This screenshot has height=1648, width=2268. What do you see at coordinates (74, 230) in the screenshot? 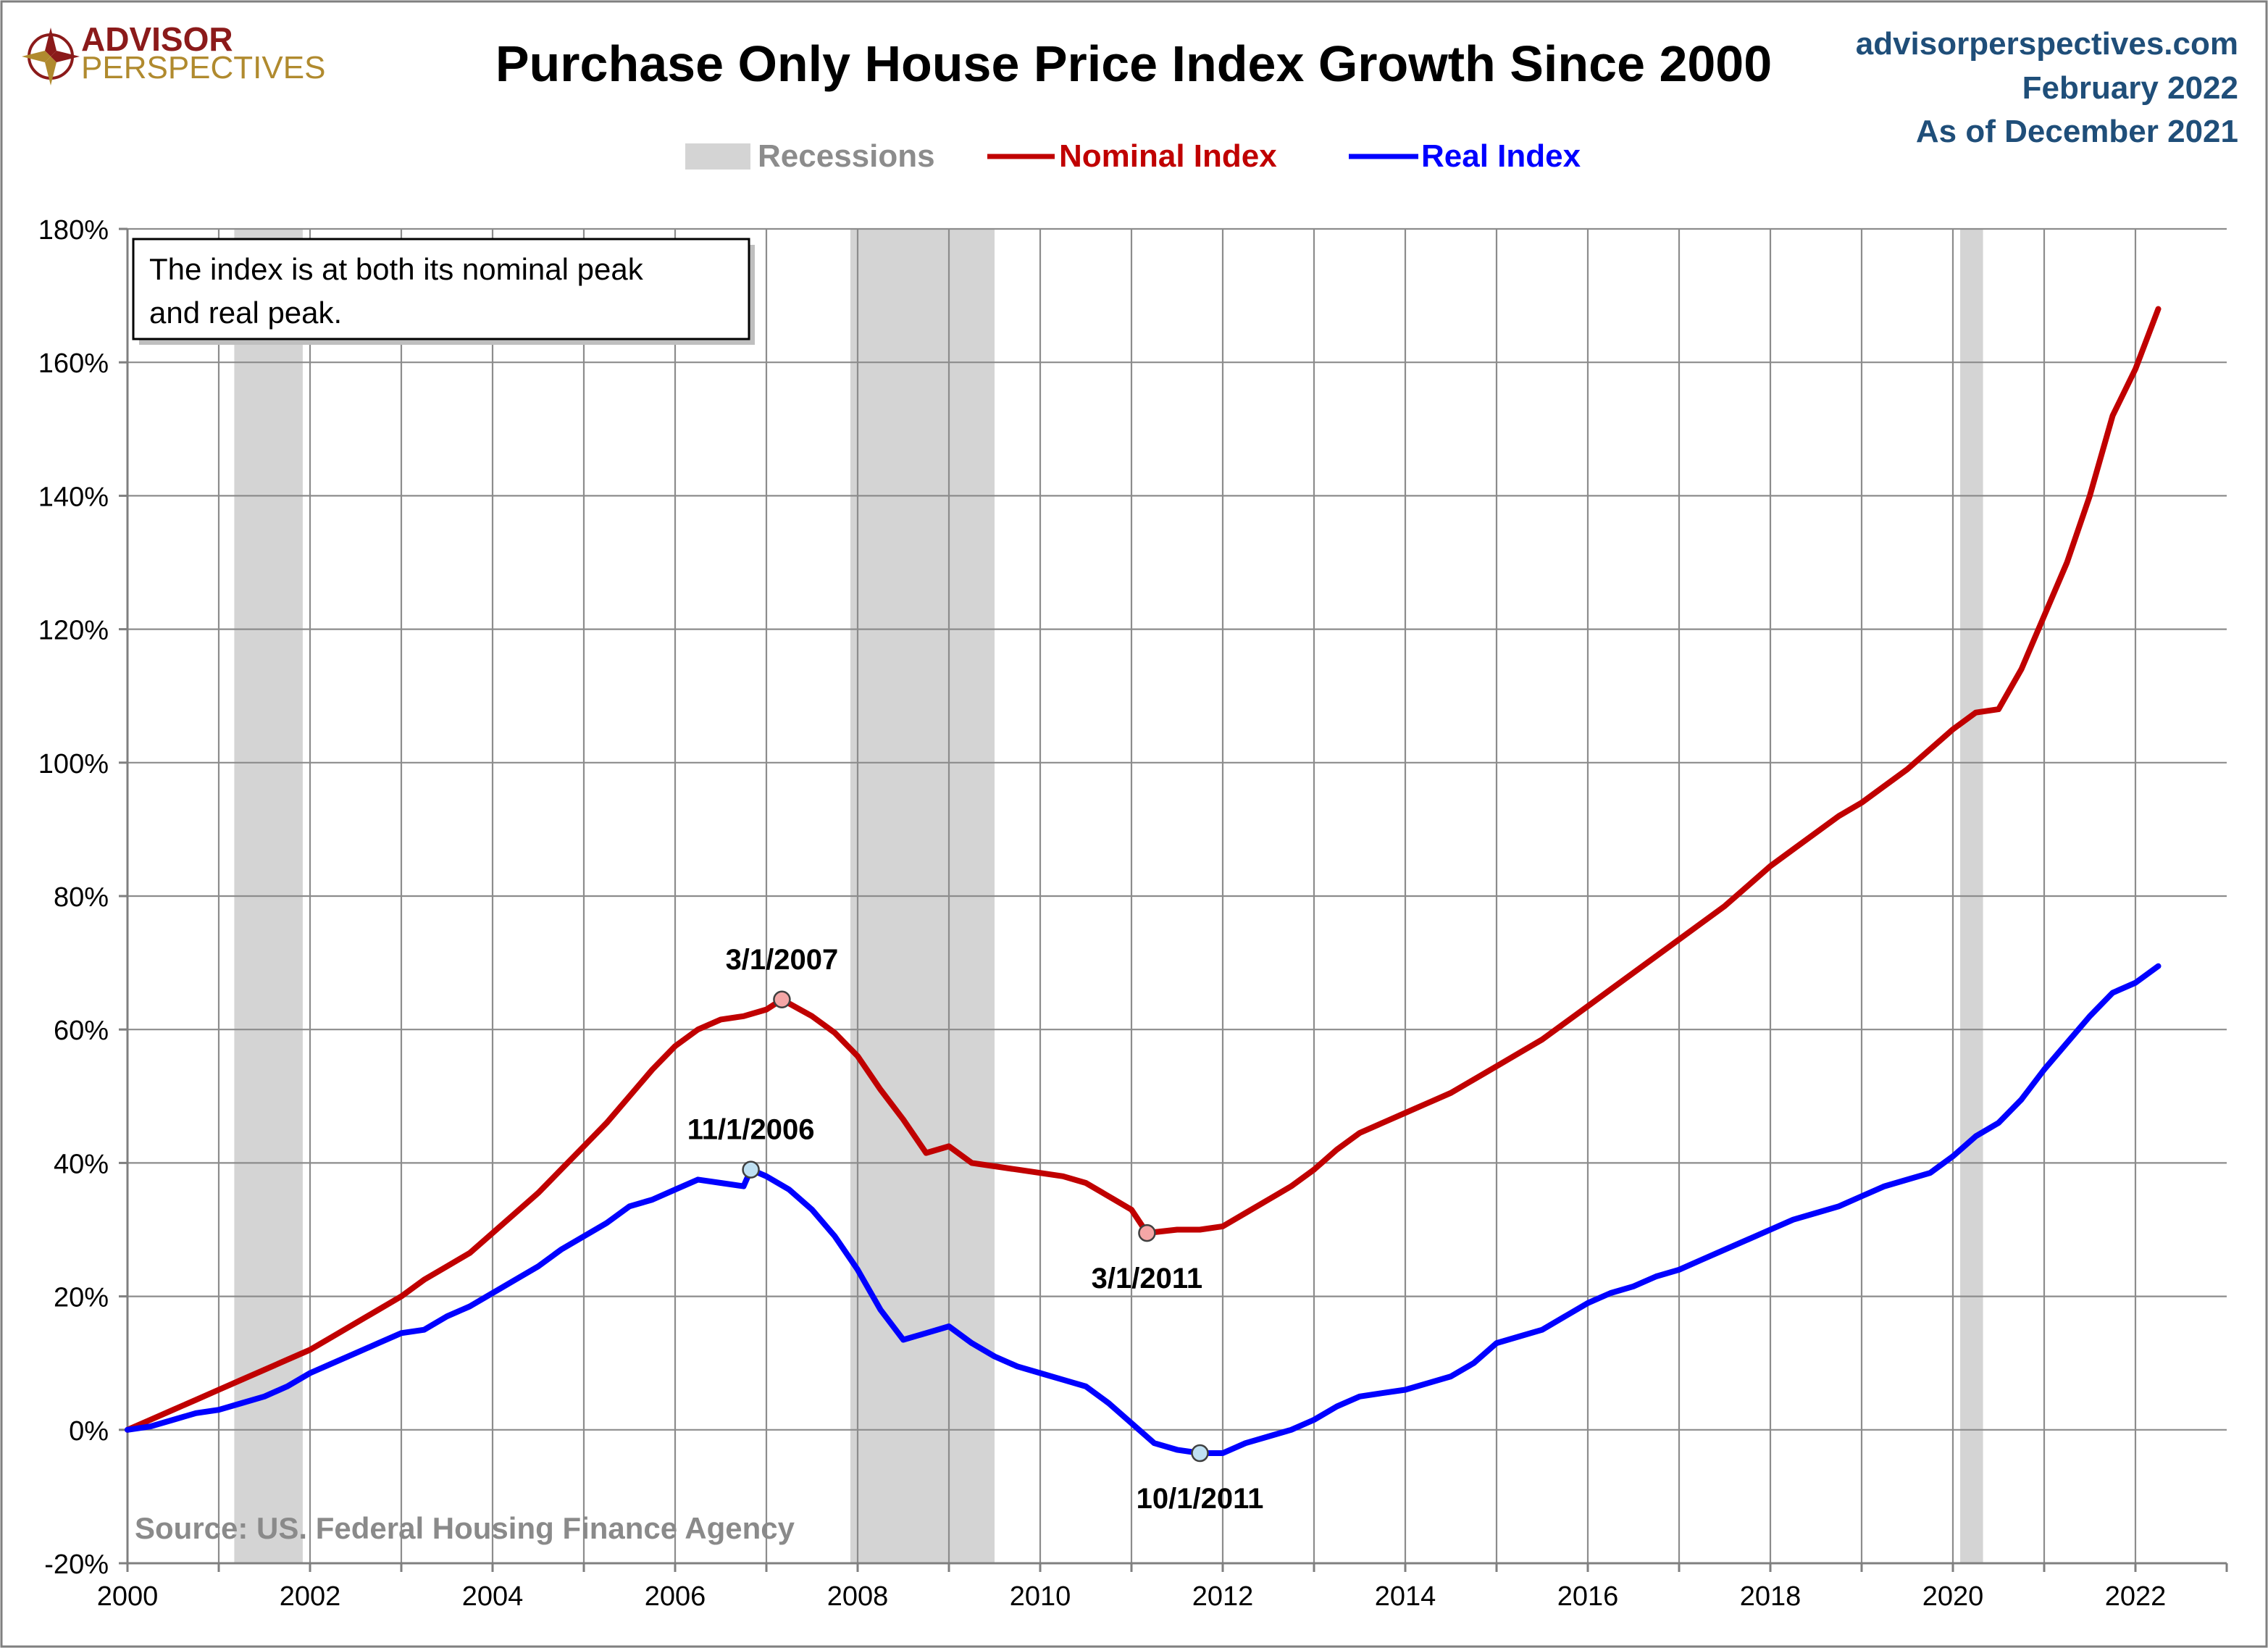
I see `y-tick-label: 180%` at bounding box center [74, 230].